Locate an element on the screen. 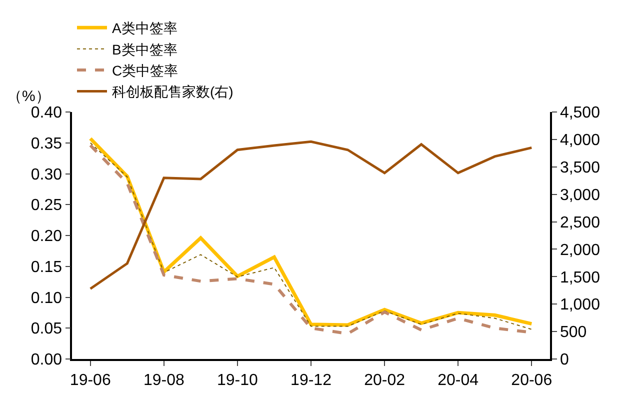  y2-tick-label: 2,000 is located at coordinates (580, 250).